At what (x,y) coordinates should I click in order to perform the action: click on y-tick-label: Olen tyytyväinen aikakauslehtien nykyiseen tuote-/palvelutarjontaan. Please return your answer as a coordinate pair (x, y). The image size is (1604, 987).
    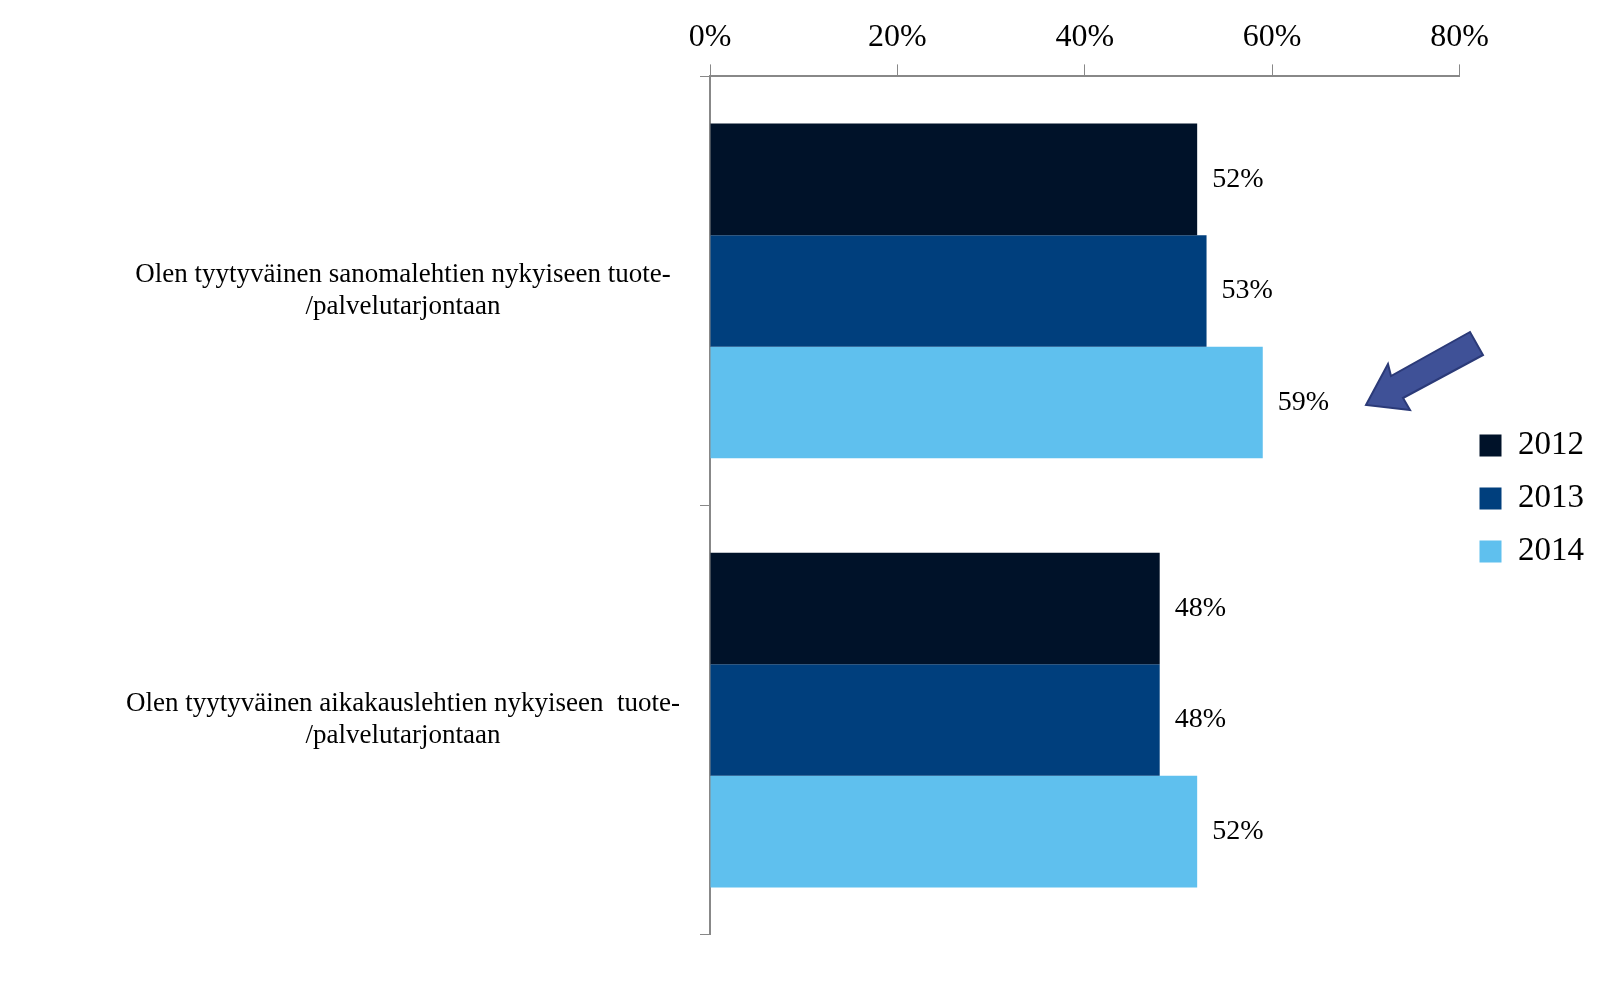
    Looking at the image, I should click on (403, 718).